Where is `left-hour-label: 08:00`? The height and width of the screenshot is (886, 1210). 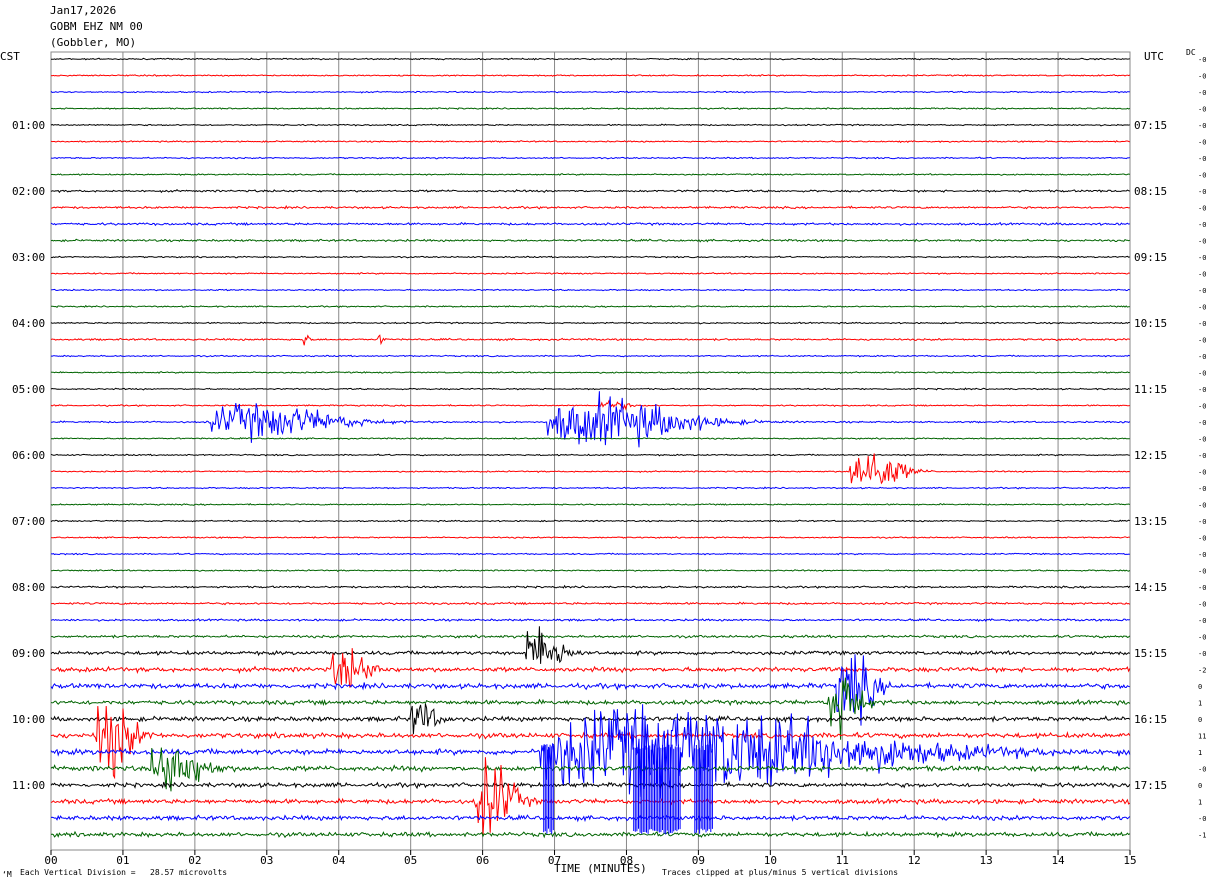
left-hour-label: 08:00 is located at coordinates (28, 587).